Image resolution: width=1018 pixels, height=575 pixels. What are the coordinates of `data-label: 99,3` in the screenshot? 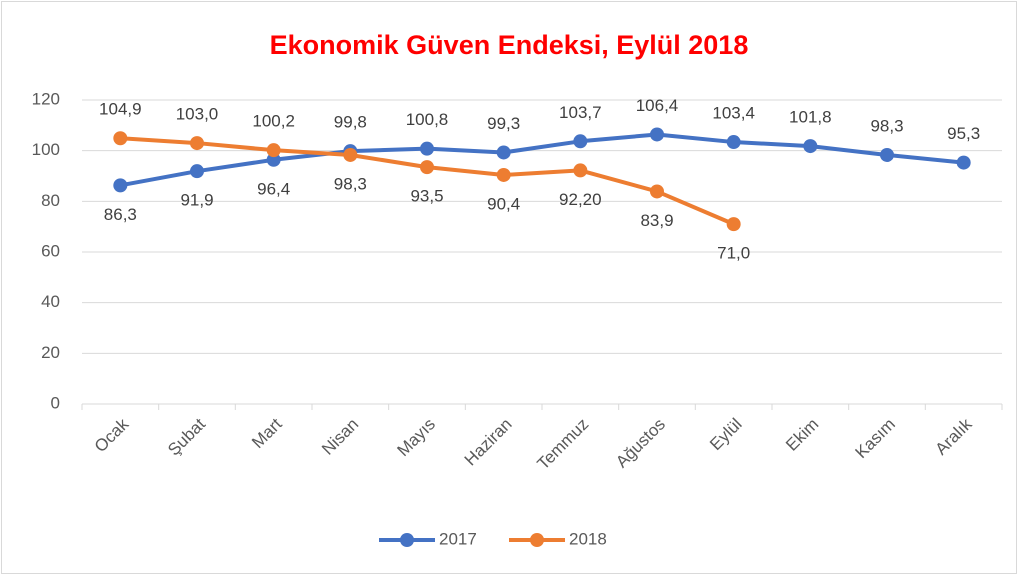 It's located at (503, 123).